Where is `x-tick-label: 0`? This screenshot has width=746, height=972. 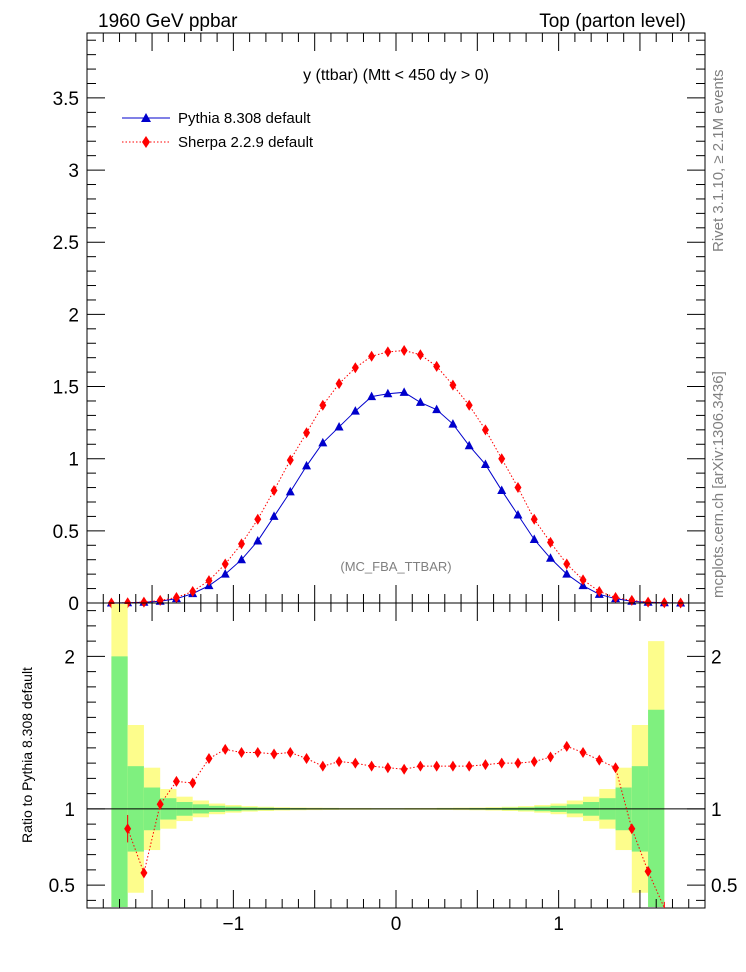
x-tick-label: 0 is located at coordinates (396, 924).